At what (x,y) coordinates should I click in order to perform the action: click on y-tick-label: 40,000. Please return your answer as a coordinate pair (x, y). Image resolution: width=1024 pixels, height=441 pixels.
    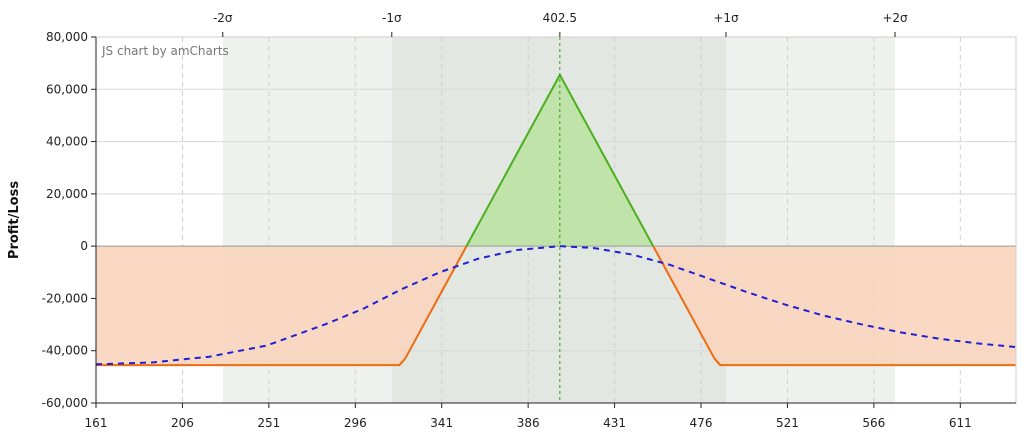
    Looking at the image, I should click on (67, 142).